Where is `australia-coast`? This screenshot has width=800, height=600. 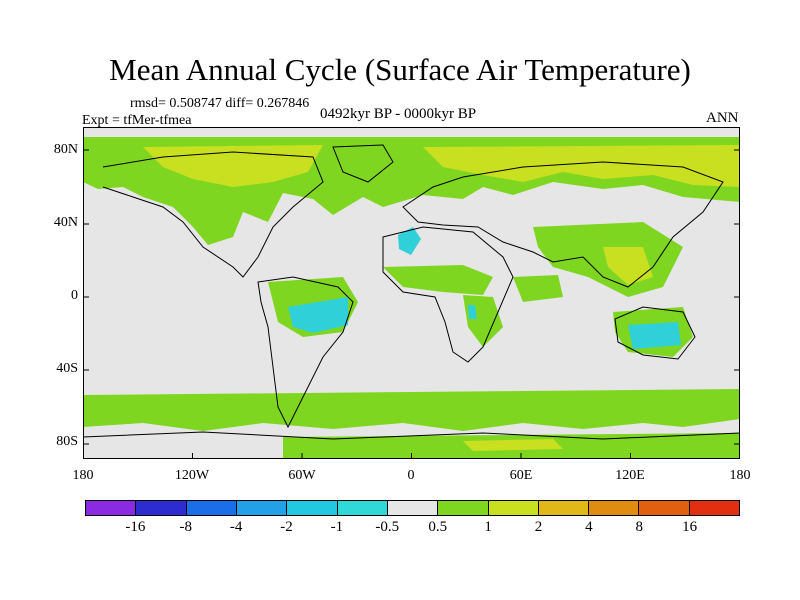
australia-coast is located at coordinates (655, 333).